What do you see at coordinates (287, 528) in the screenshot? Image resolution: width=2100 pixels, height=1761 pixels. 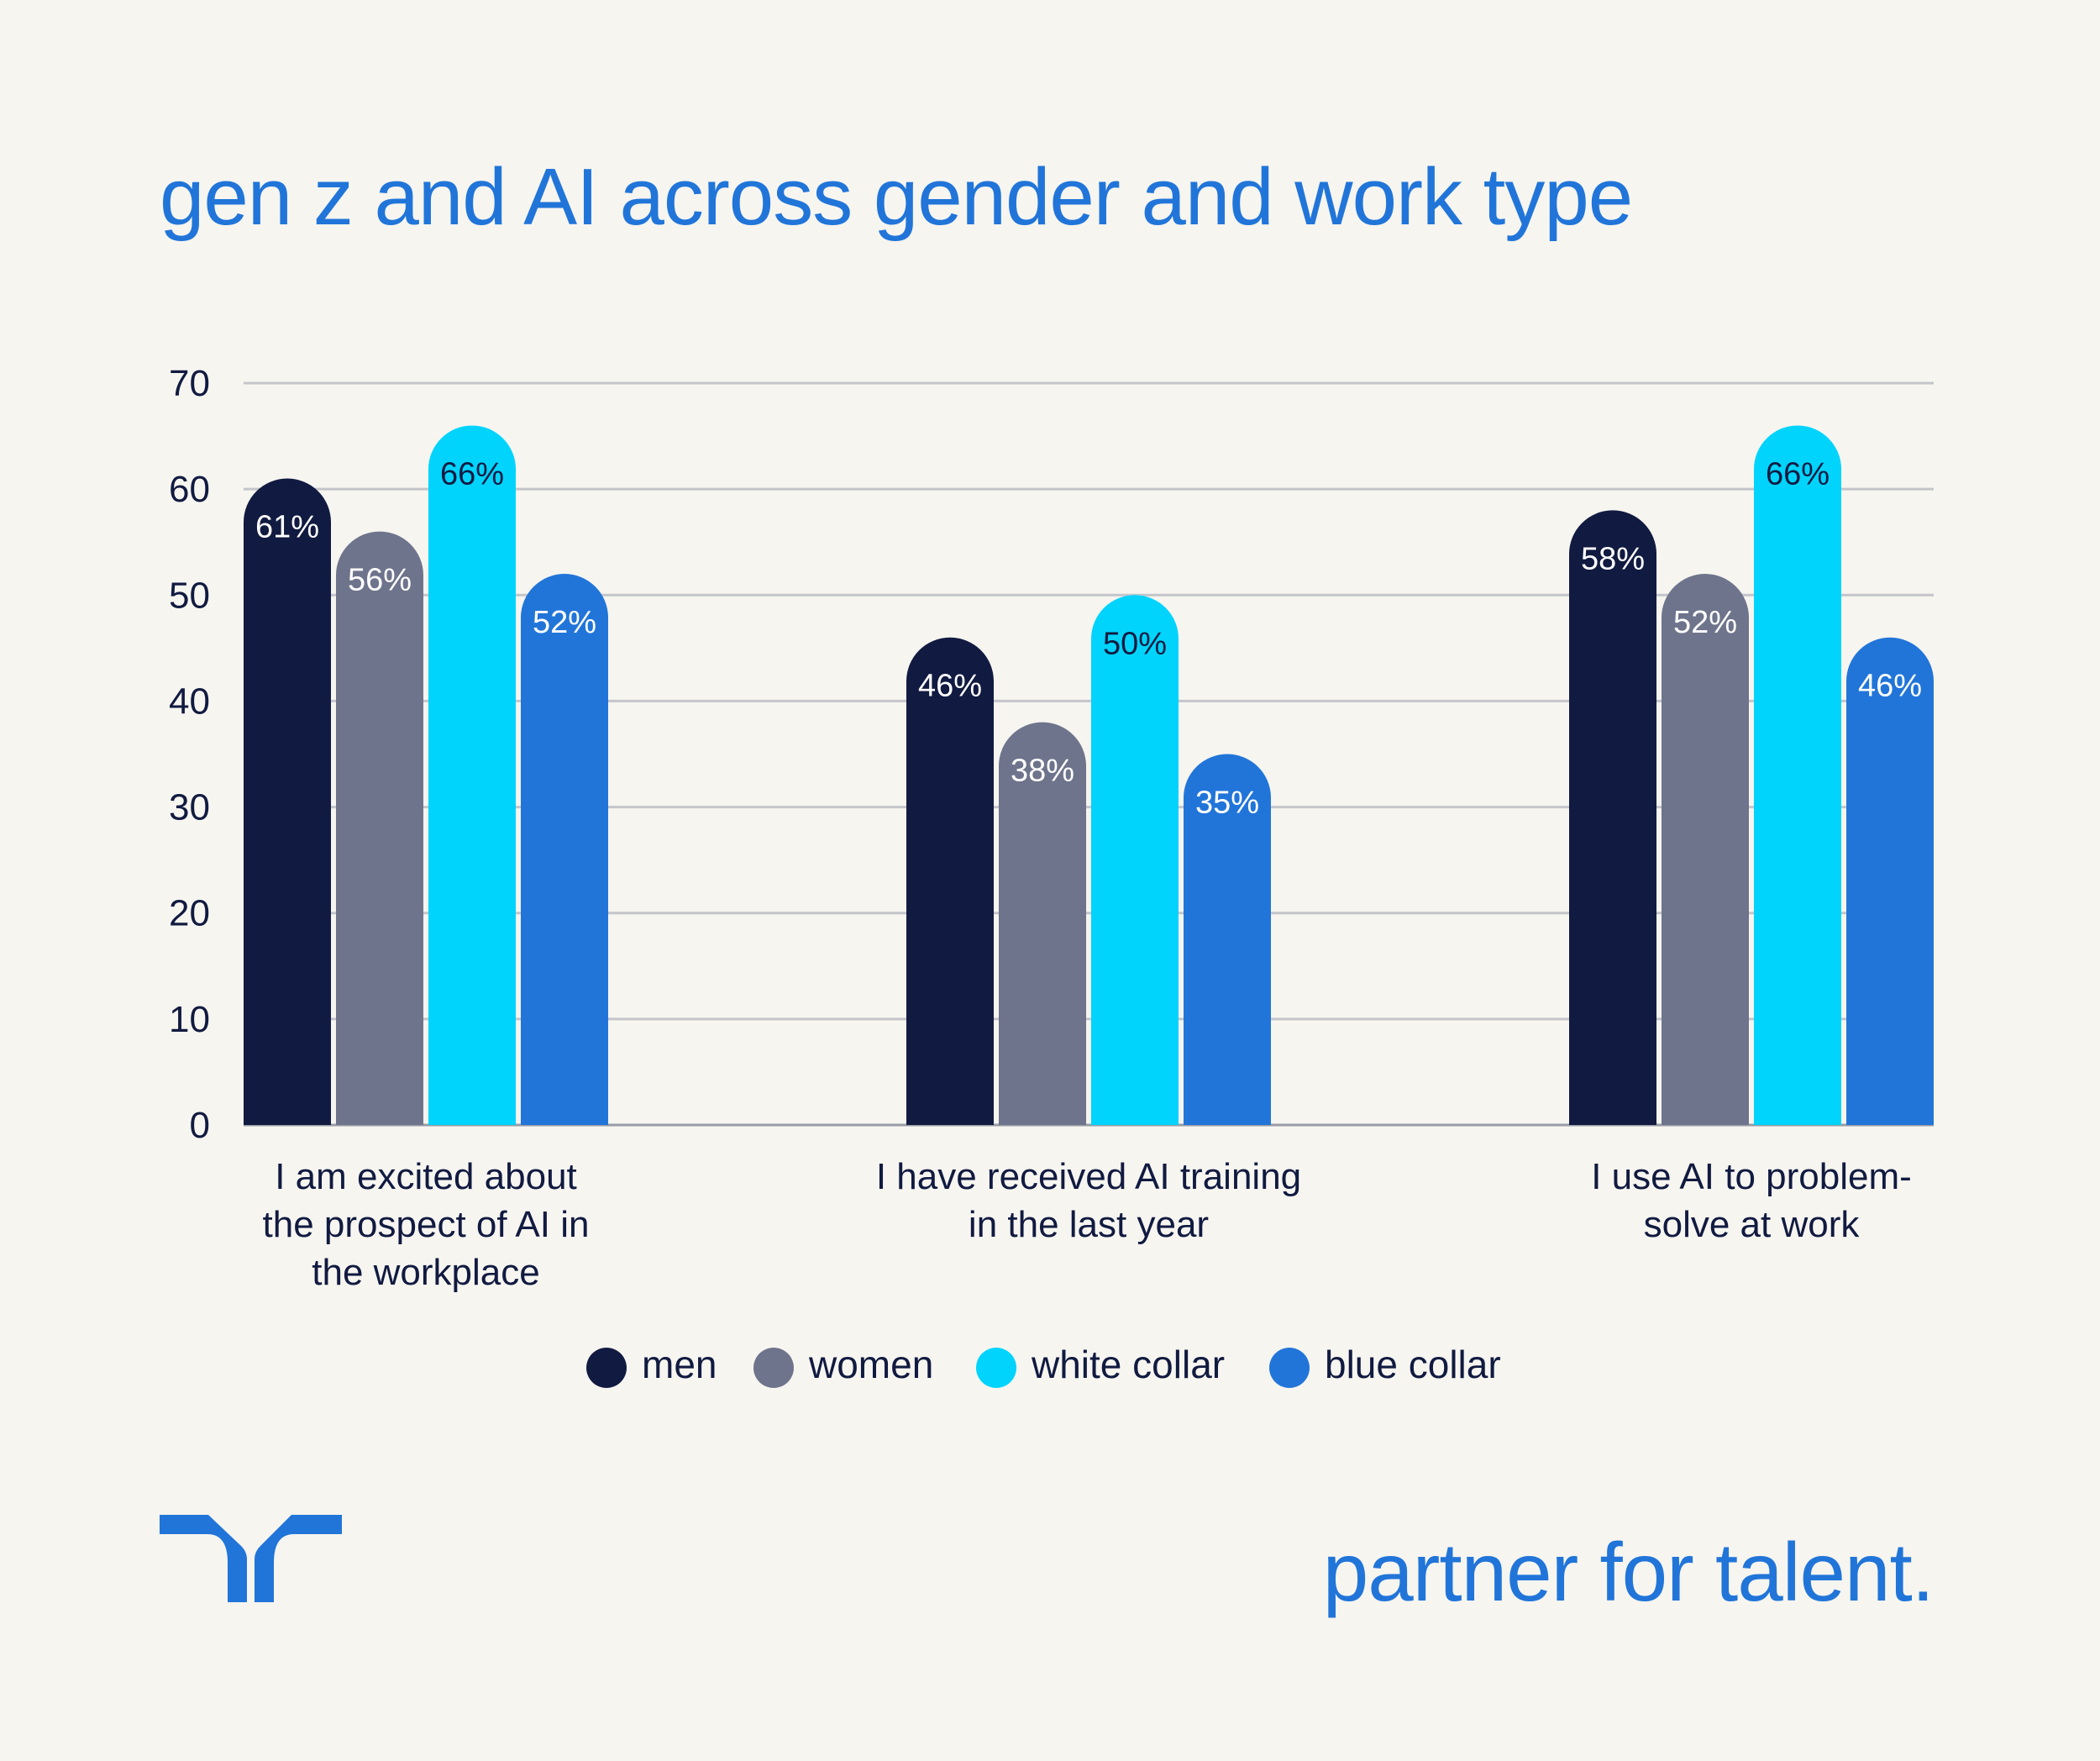 I see `data-label: 61%` at bounding box center [287, 528].